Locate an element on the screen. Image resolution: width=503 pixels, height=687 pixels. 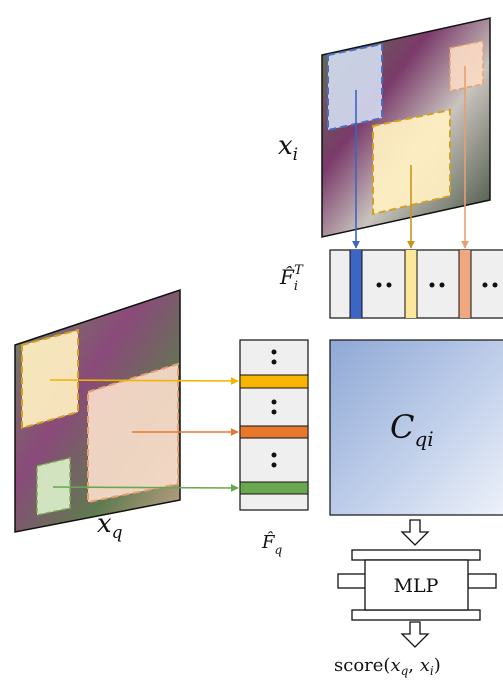
correlation-map is located at coordinates (416, 427).